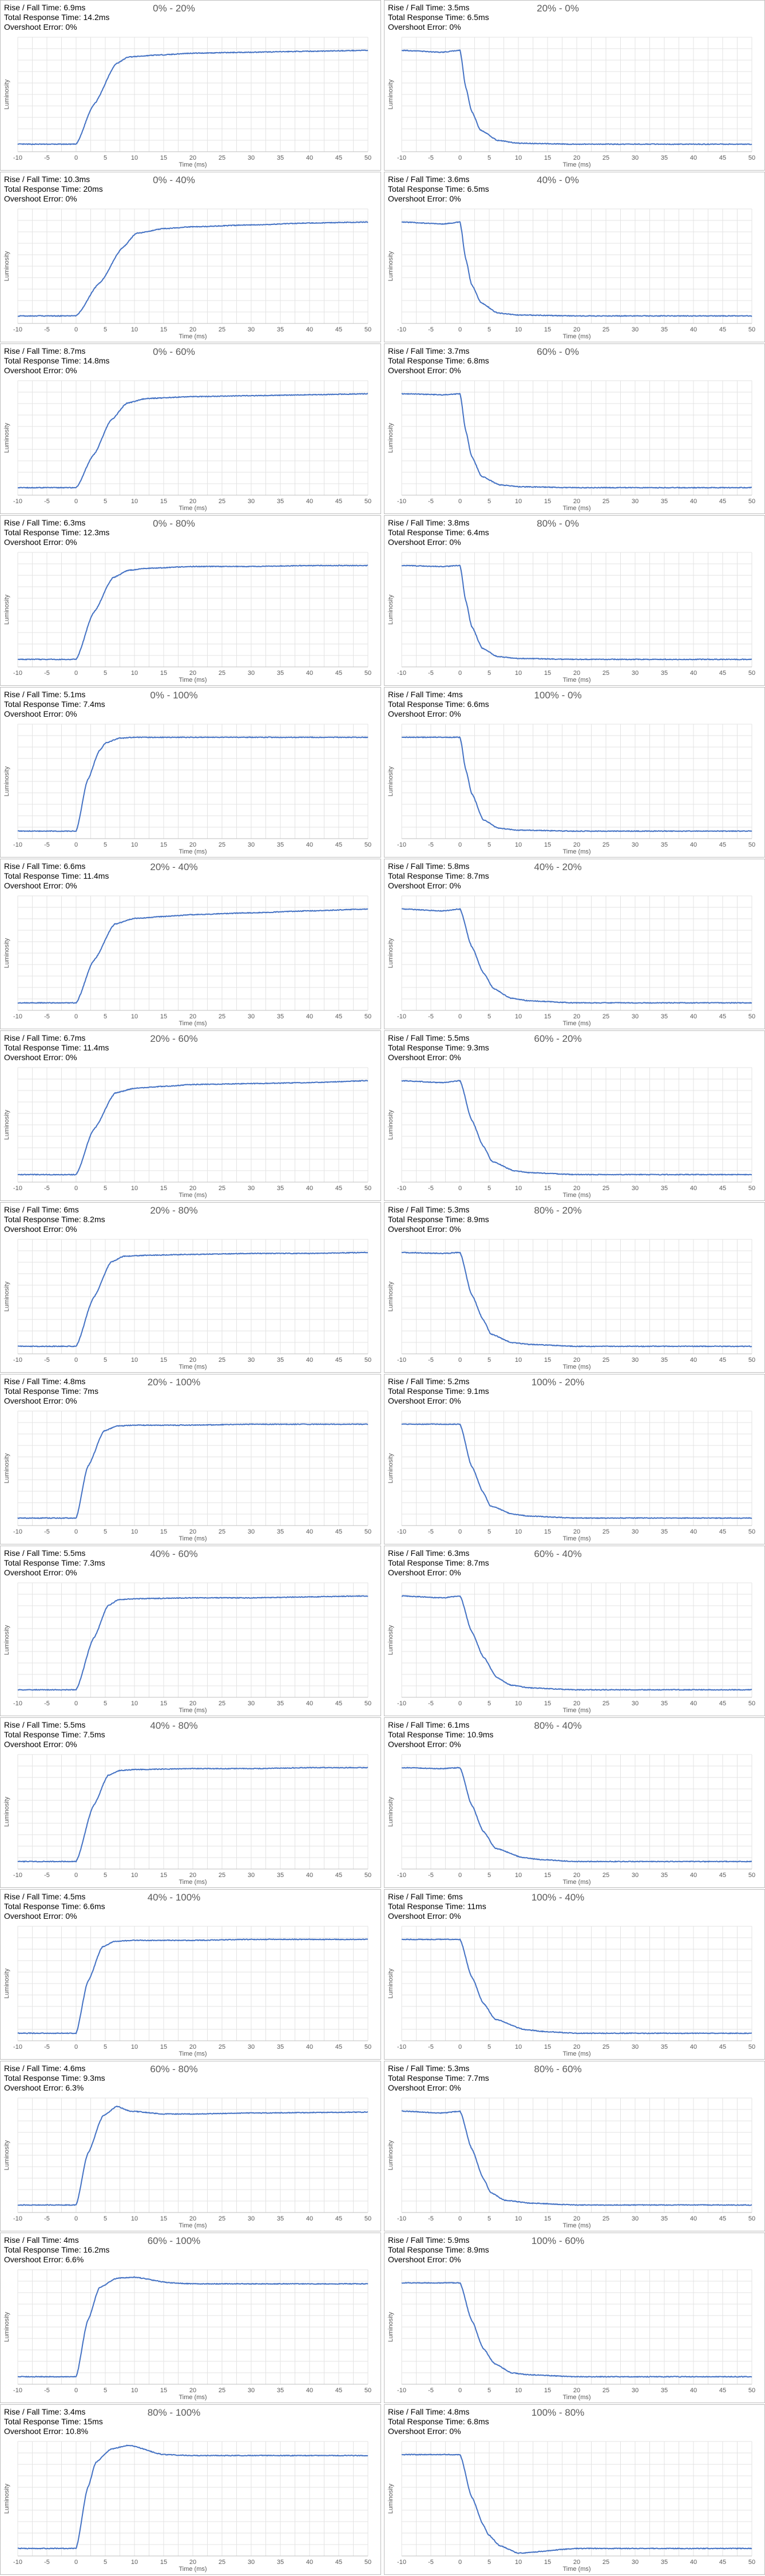  What do you see at coordinates (45, 694) in the screenshot?
I see `rise-fall-time: Rise / Fall Time: 5.1ms` at bounding box center [45, 694].